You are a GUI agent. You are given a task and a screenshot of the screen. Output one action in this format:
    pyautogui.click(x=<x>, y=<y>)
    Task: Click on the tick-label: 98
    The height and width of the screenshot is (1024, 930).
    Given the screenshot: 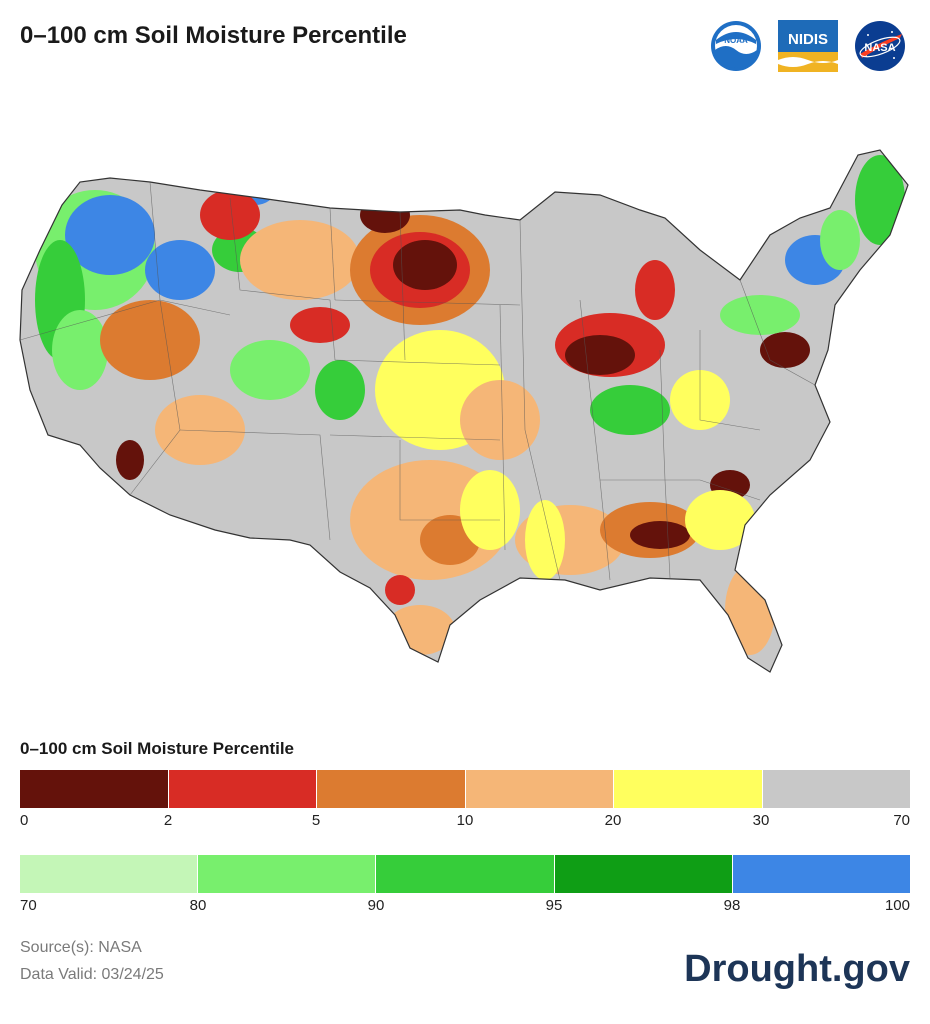 What is the action you would take?
    pyautogui.click(x=732, y=905)
    